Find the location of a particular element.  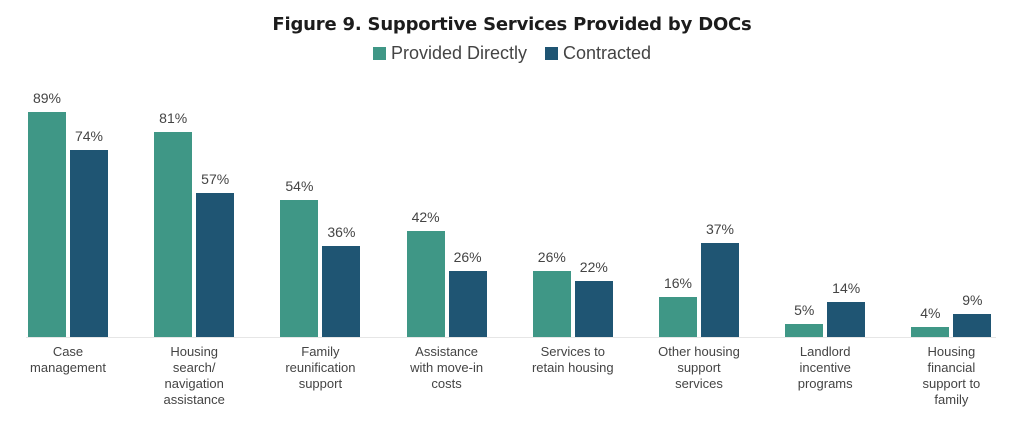

legend-label: Provided Directly is located at coordinates (458, 53).